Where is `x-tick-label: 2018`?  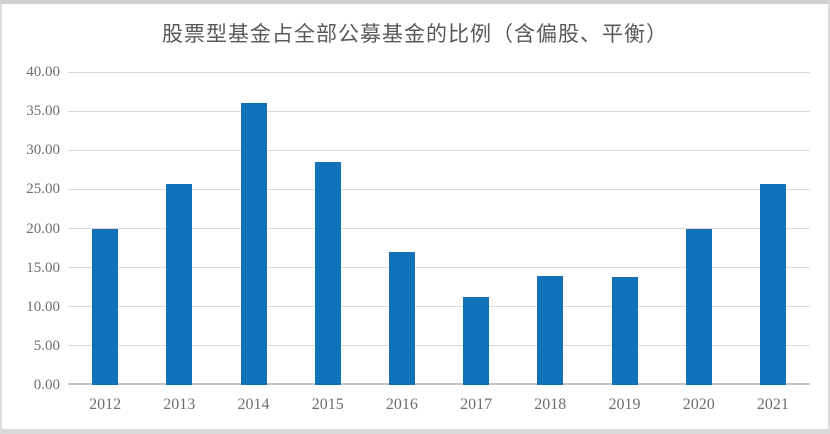 x-tick-label: 2018 is located at coordinates (550, 404).